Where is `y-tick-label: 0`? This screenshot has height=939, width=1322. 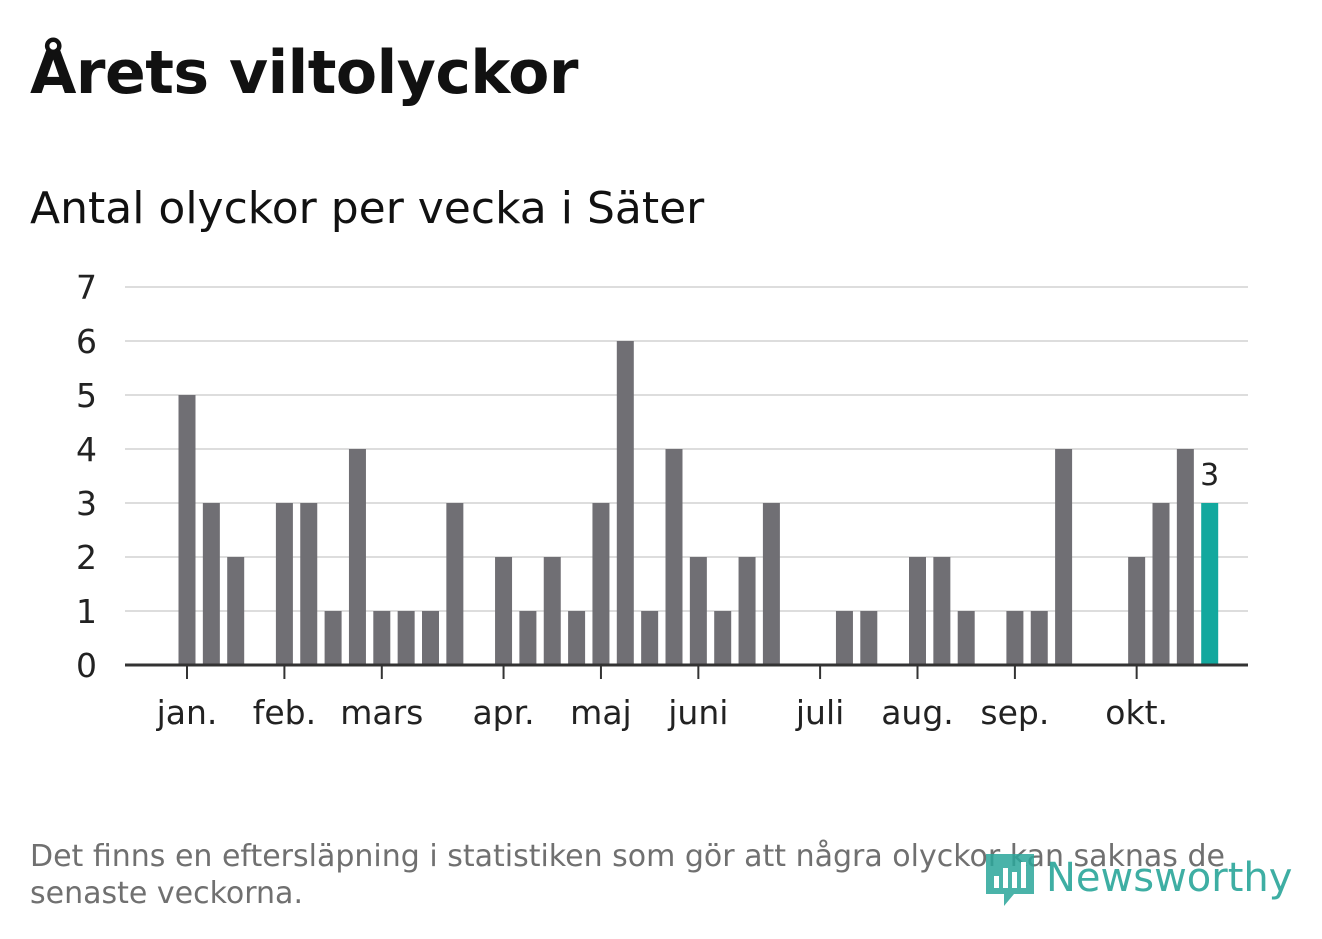 y-tick-label: 0 is located at coordinates (86, 665).